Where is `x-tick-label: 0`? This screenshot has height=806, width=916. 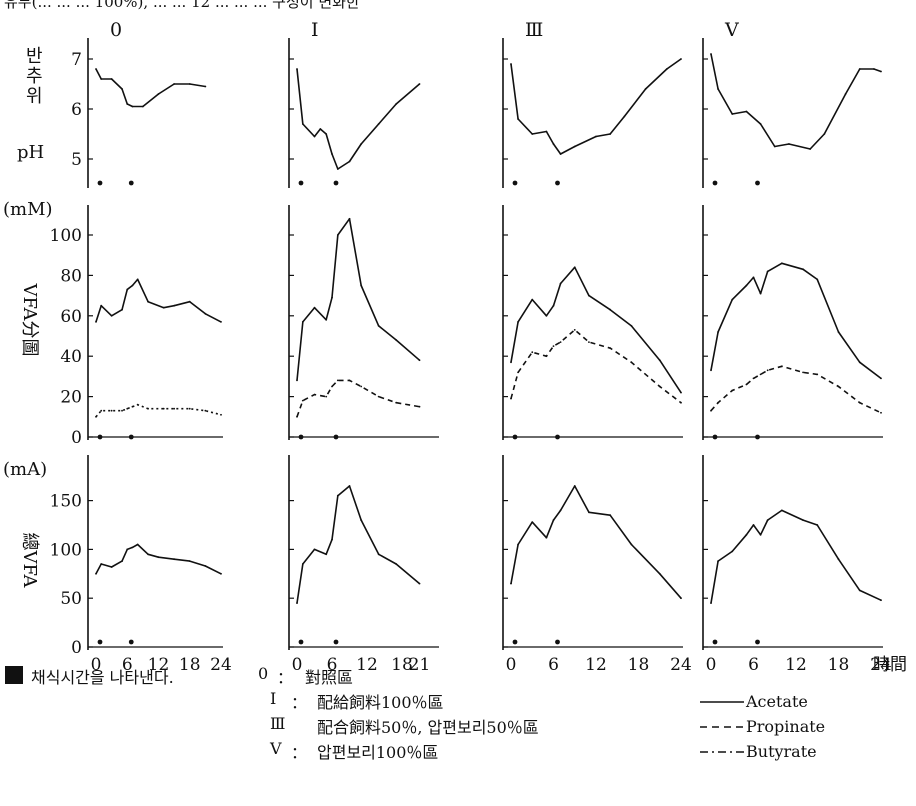 x-tick-label: 0 is located at coordinates (711, 665).